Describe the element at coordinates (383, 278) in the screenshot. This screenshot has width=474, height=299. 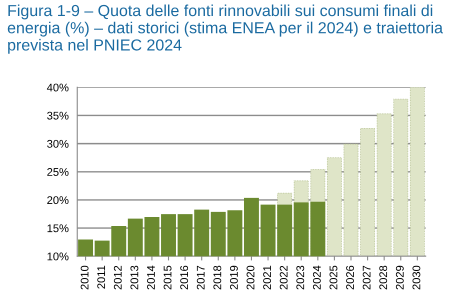
I see `x-tick-label: 2028` at that location.